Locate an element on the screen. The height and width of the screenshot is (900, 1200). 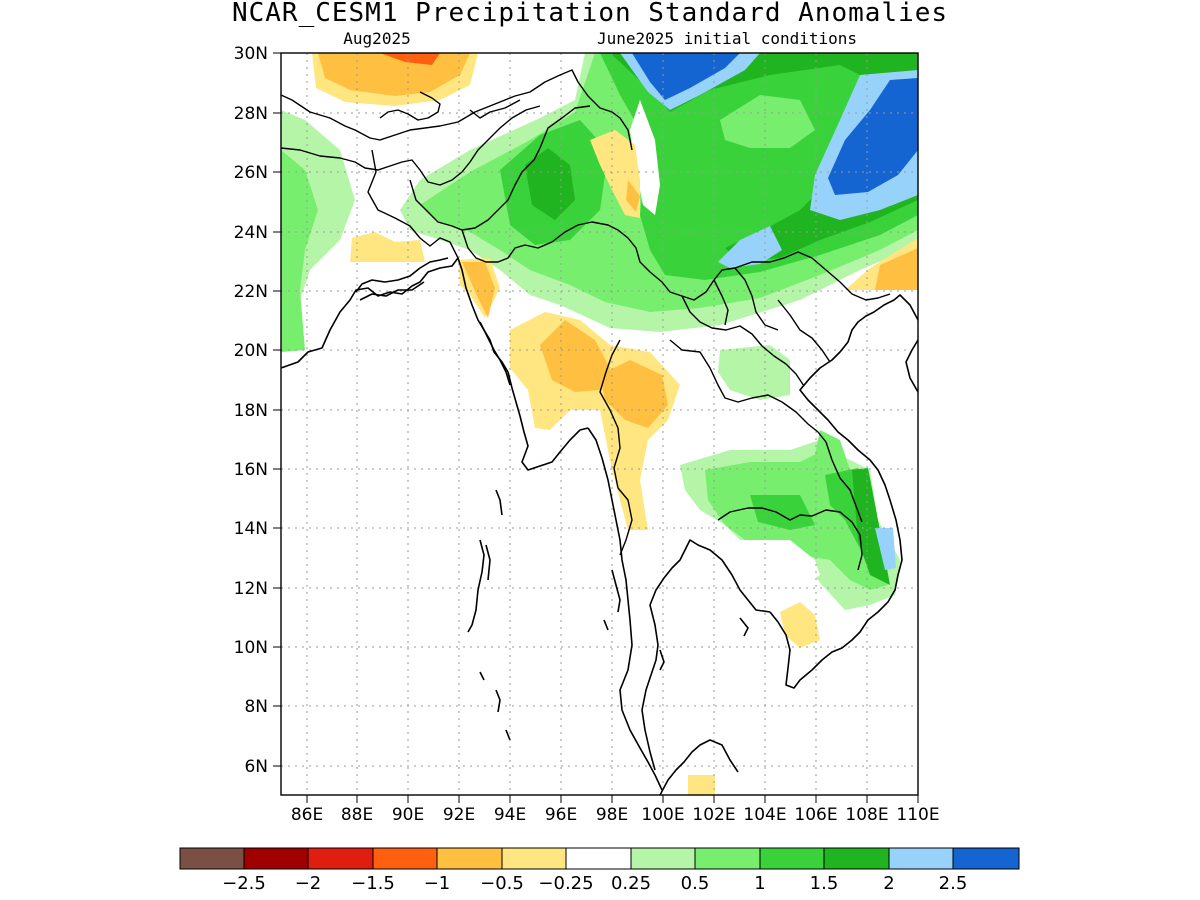
lon-label: 108E is located at coordinates (866, 815).